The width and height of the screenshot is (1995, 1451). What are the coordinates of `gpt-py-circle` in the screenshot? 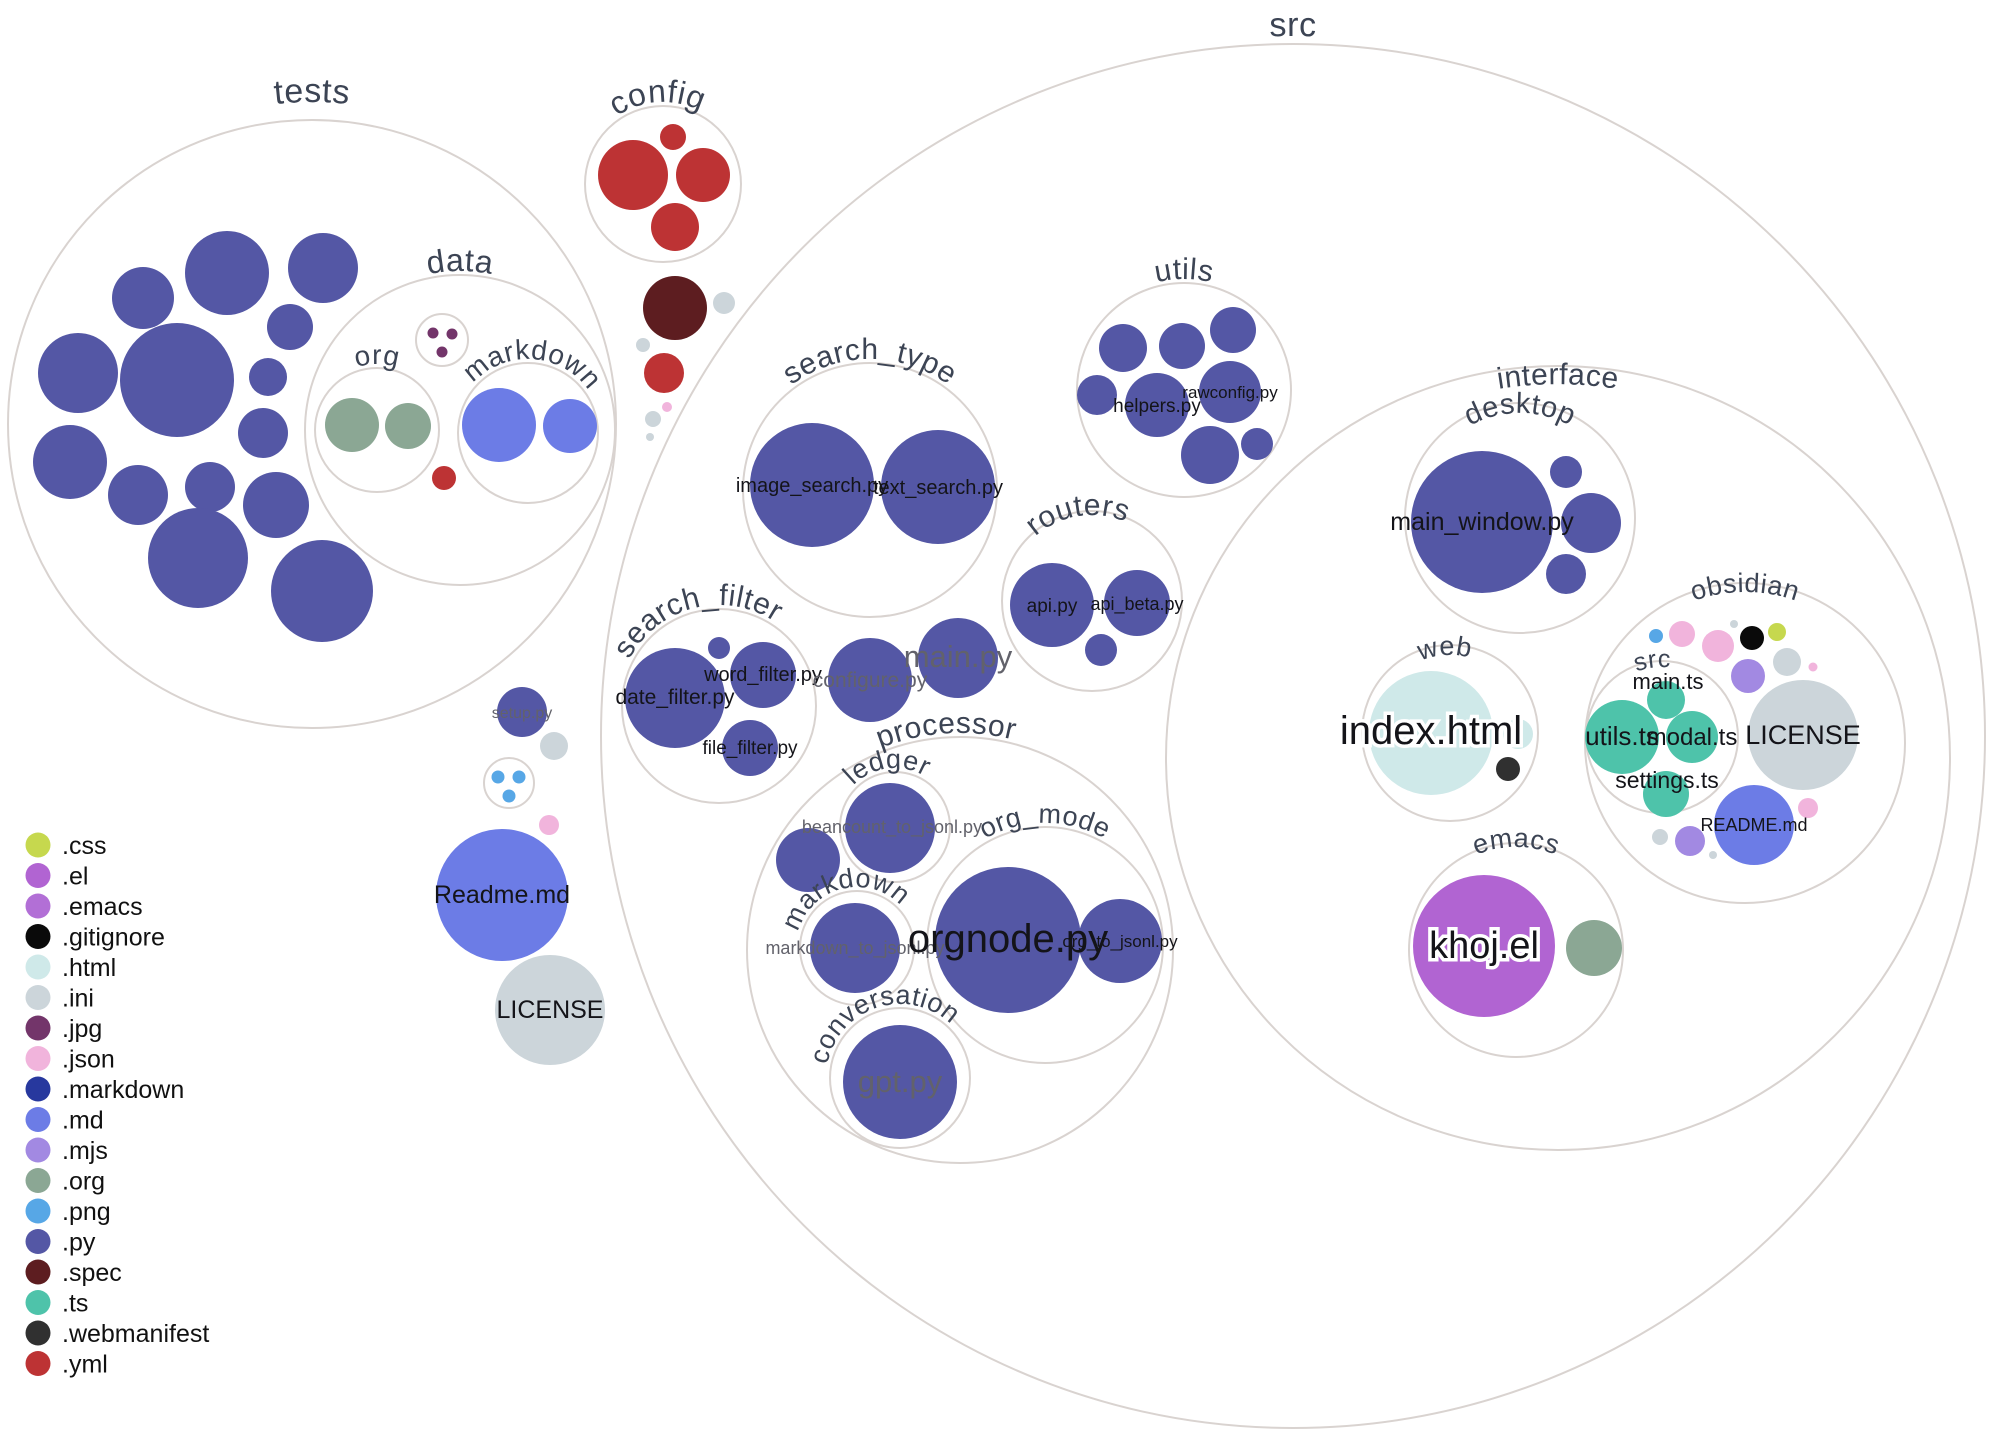 It's located at (900, 1082).